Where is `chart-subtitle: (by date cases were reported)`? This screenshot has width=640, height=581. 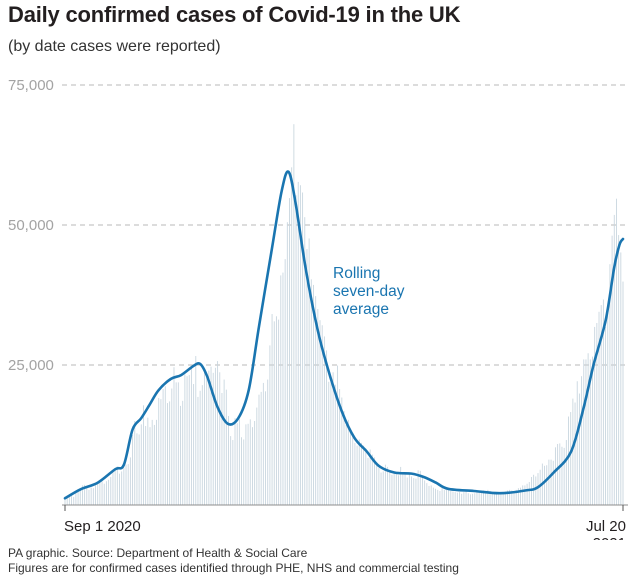 chart-subtitle: (by date cases were reported) is located at coordinates (114, 46).